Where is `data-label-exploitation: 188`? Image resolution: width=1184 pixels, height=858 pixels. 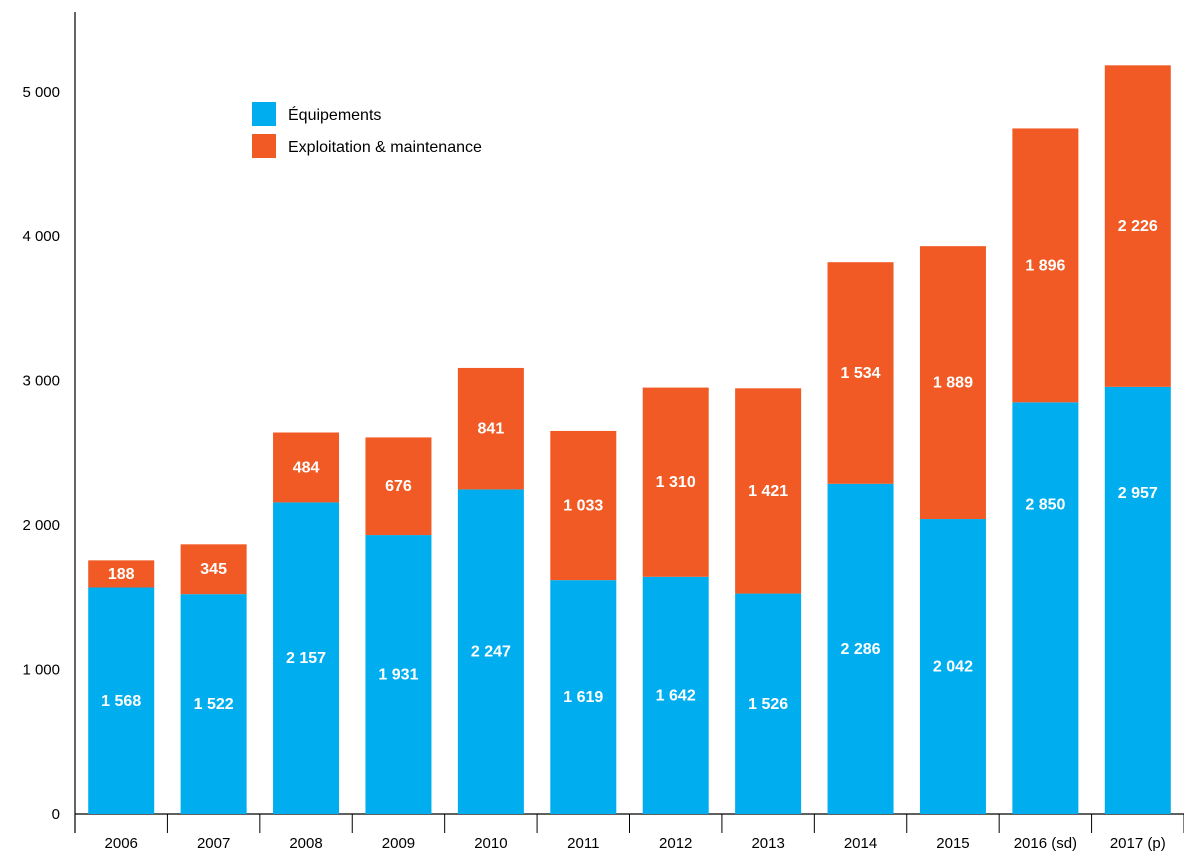
data-label-exploitation: 188 is located at coordinates (121, 574).